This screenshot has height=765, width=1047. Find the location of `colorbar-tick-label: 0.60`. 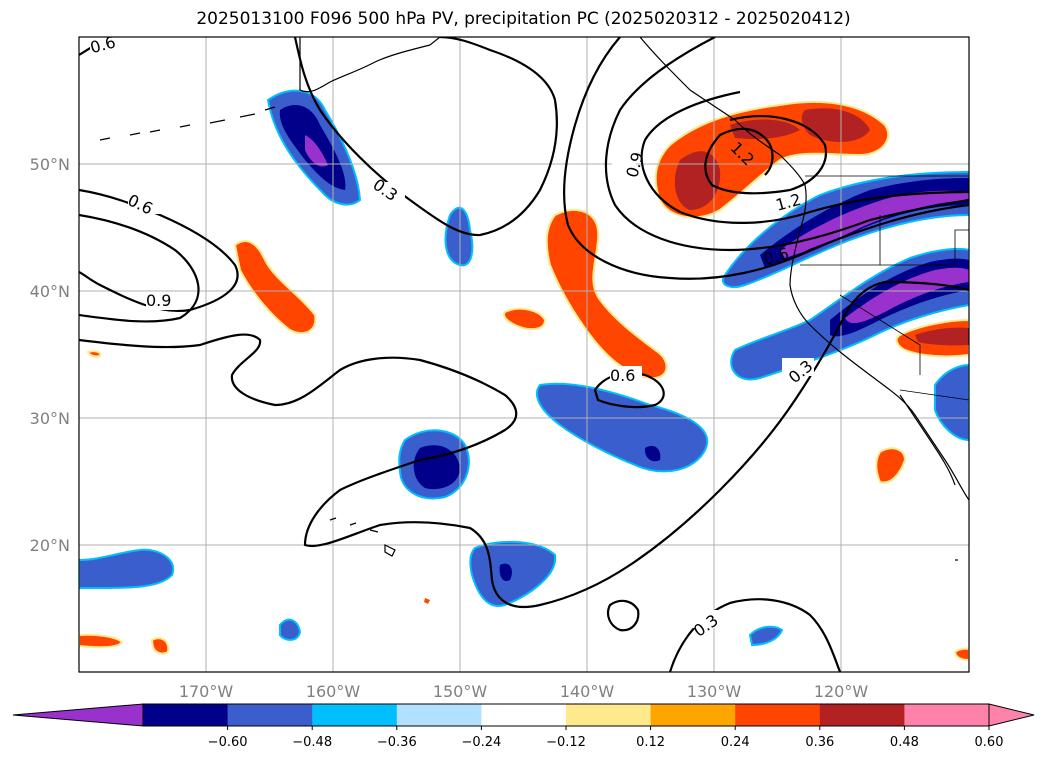

colorbar-tick-label: 0.60 is located at coordinates (989, 742).